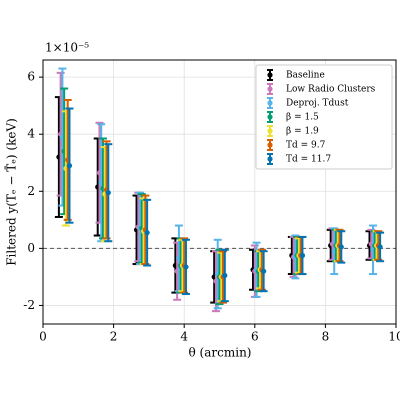  What do you see at coordinates (184, 337) in the screenshot?
I see `x-tick-label: 4` at bounding box center [184, 337].